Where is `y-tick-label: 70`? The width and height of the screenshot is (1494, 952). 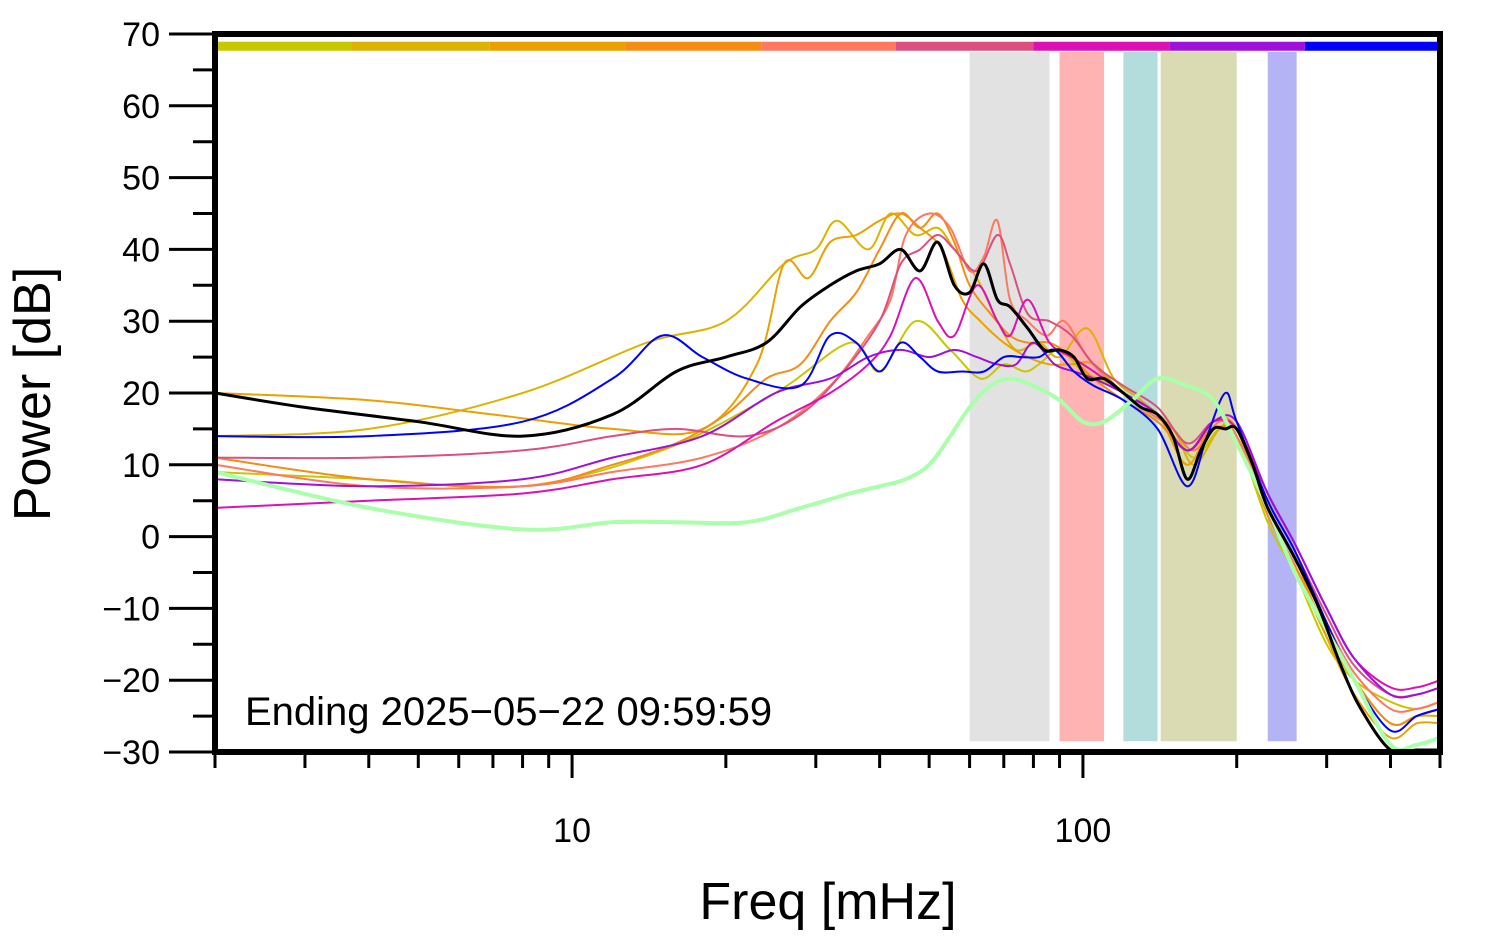 y-tick-label: 70 is located at coordinates (141, 35).